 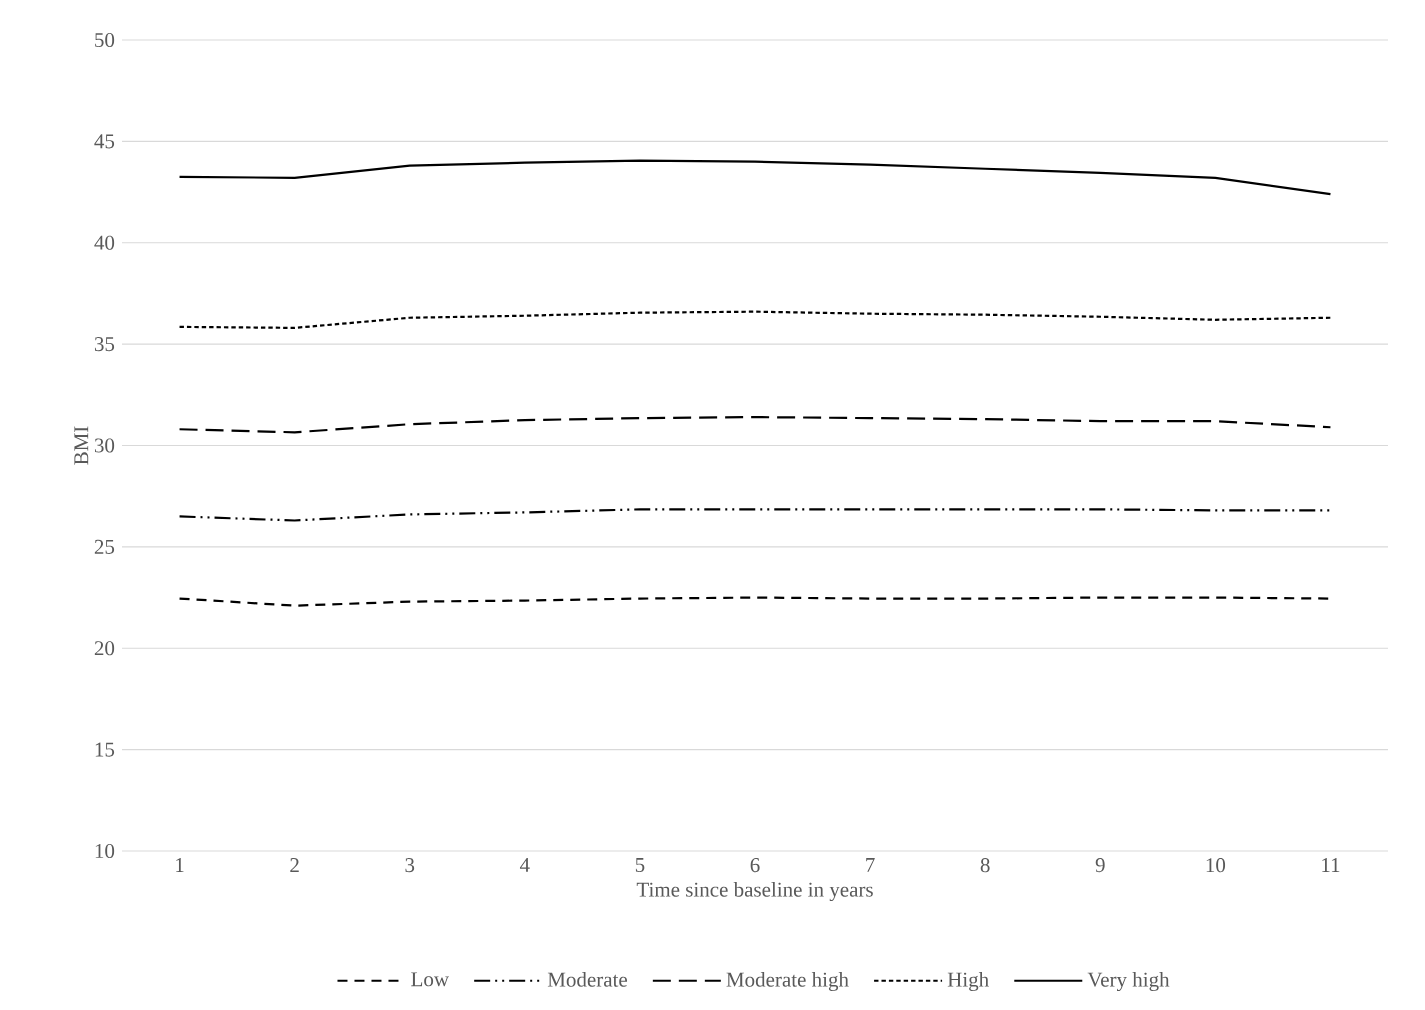 What do you see at coordinates (104, 445) in the screenshot?
I see `y-tick-label: 30` at bounding box center [104, 445].